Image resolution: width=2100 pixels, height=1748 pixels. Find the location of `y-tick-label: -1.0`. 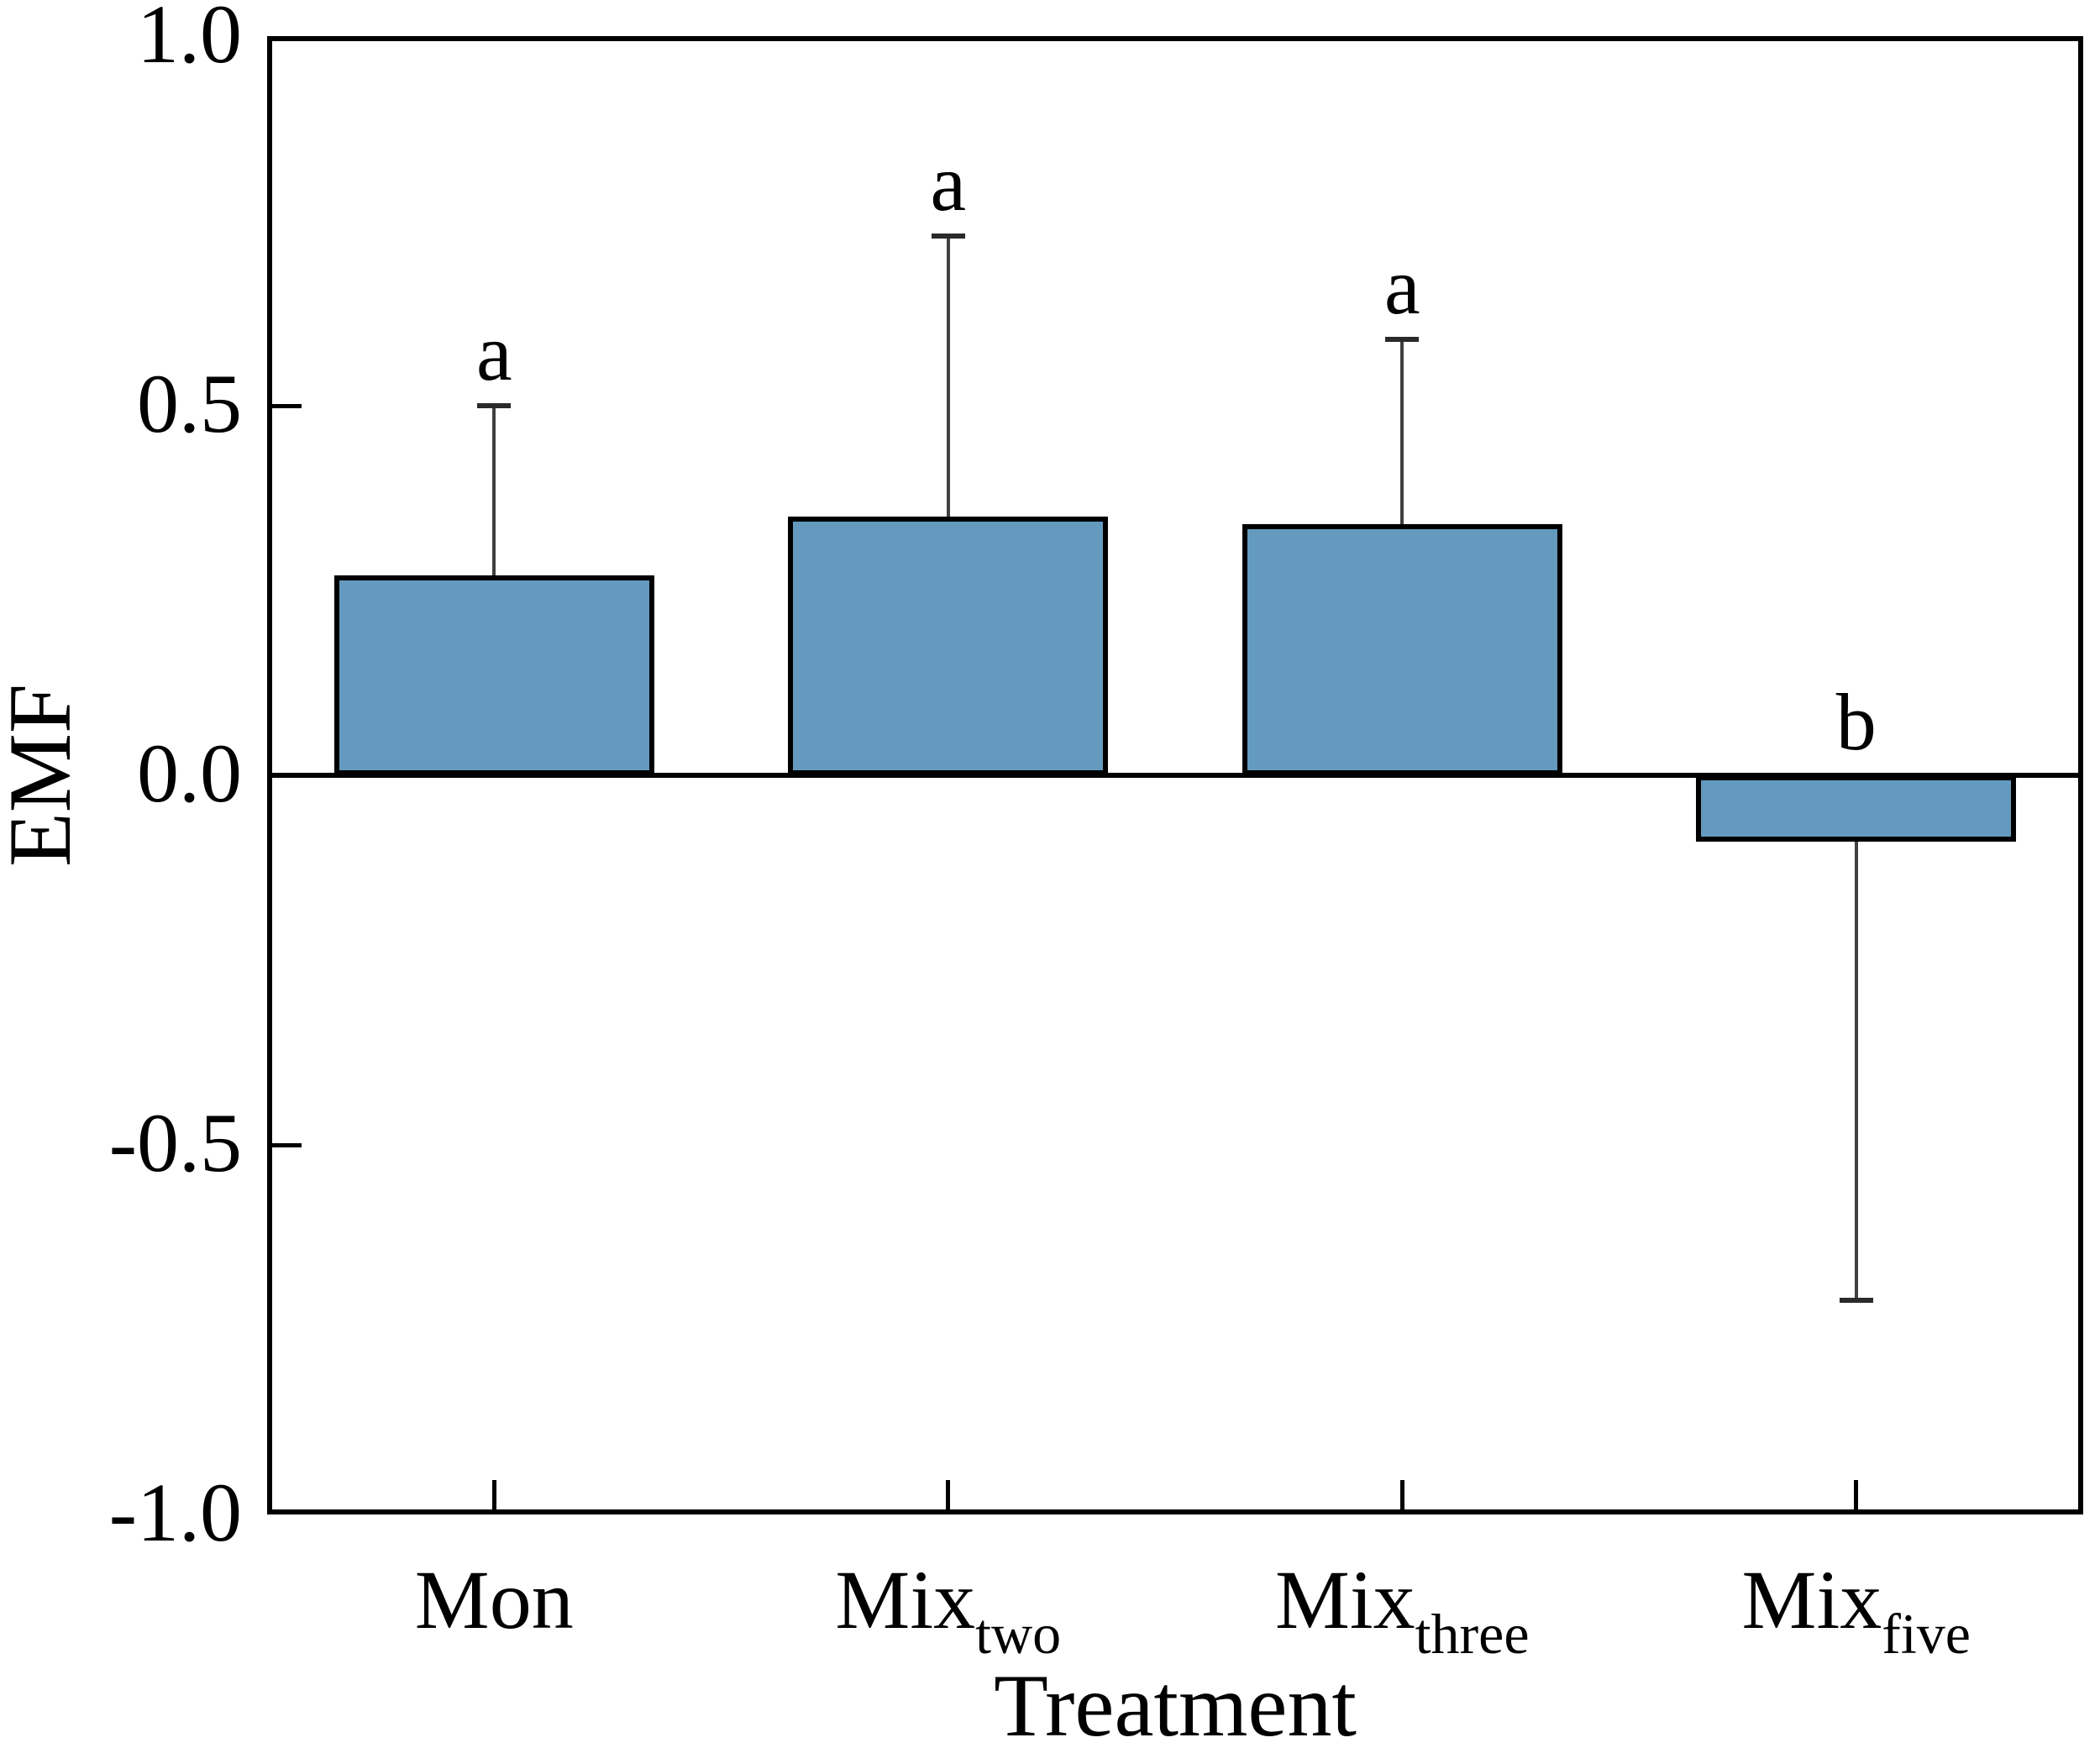

y-tick-label: -1.0 is located at coordinates (175, 1512).